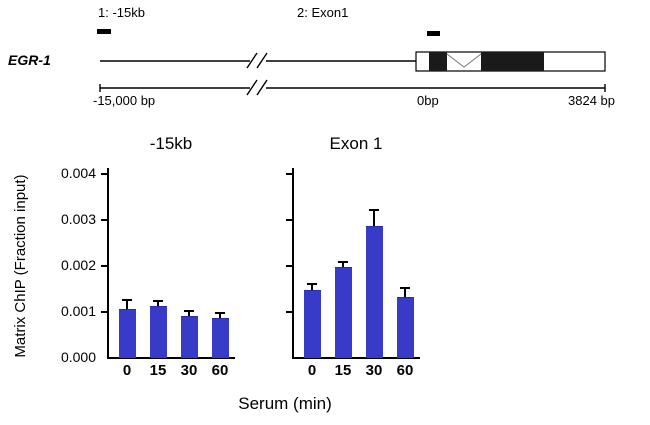 The height and width of the screenshot is (425, 650). What do you see at coordinates (356, 143) in the screenshot?
I see `panel-title: Exon 1` at bounding box center [356, 143].